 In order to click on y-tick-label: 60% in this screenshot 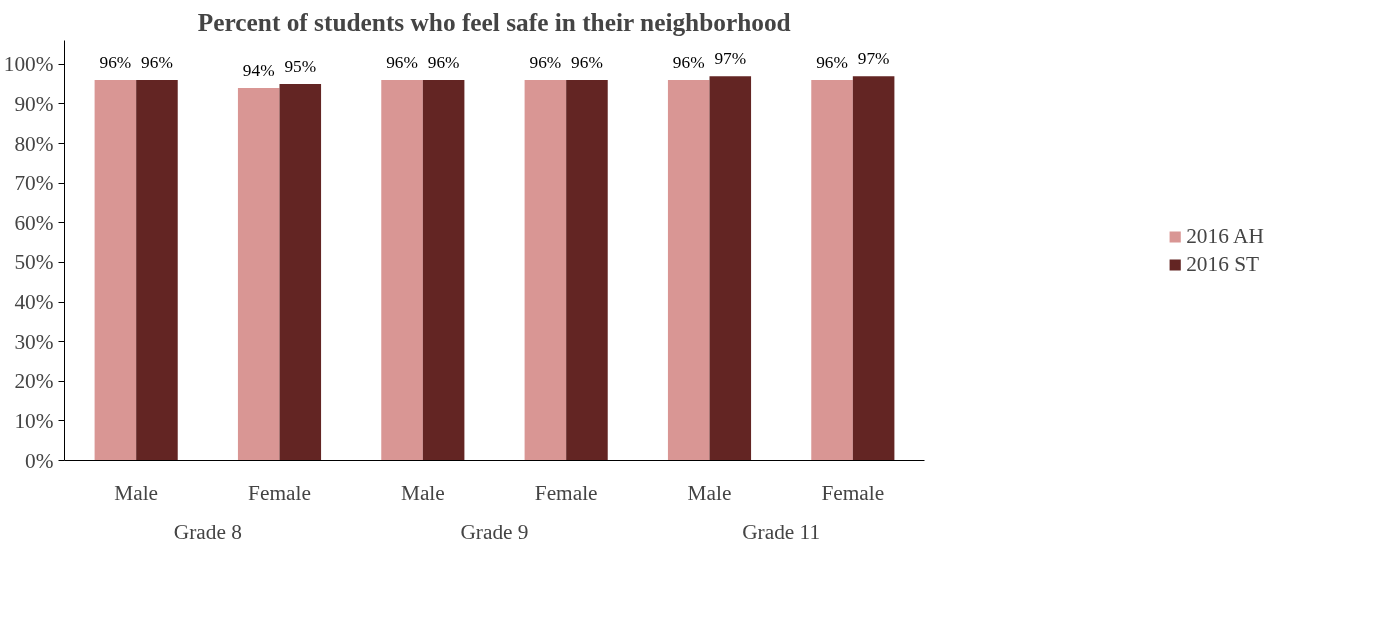, I will do `click(34, 222)`.